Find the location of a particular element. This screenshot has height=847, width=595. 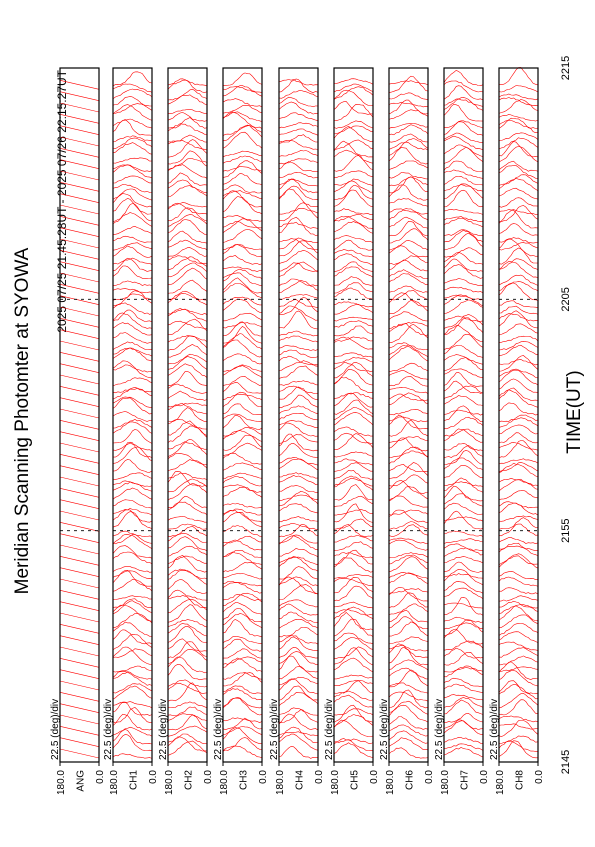

y-tick-label: 180.0 is located at coordinates (169, 782).